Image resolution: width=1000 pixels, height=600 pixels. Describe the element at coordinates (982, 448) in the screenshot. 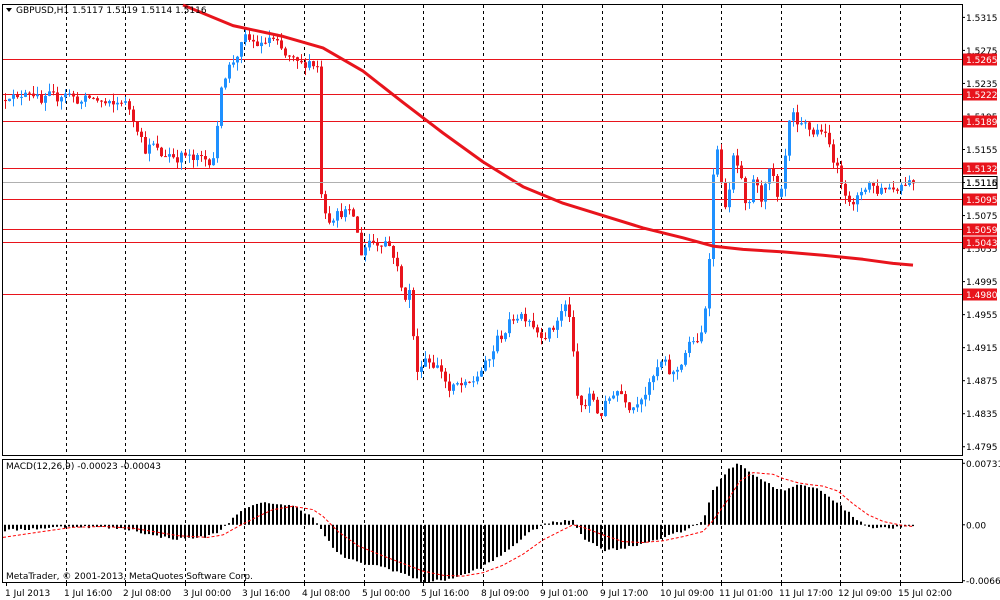

I see `price-tick-label: 1.4795` at that location.